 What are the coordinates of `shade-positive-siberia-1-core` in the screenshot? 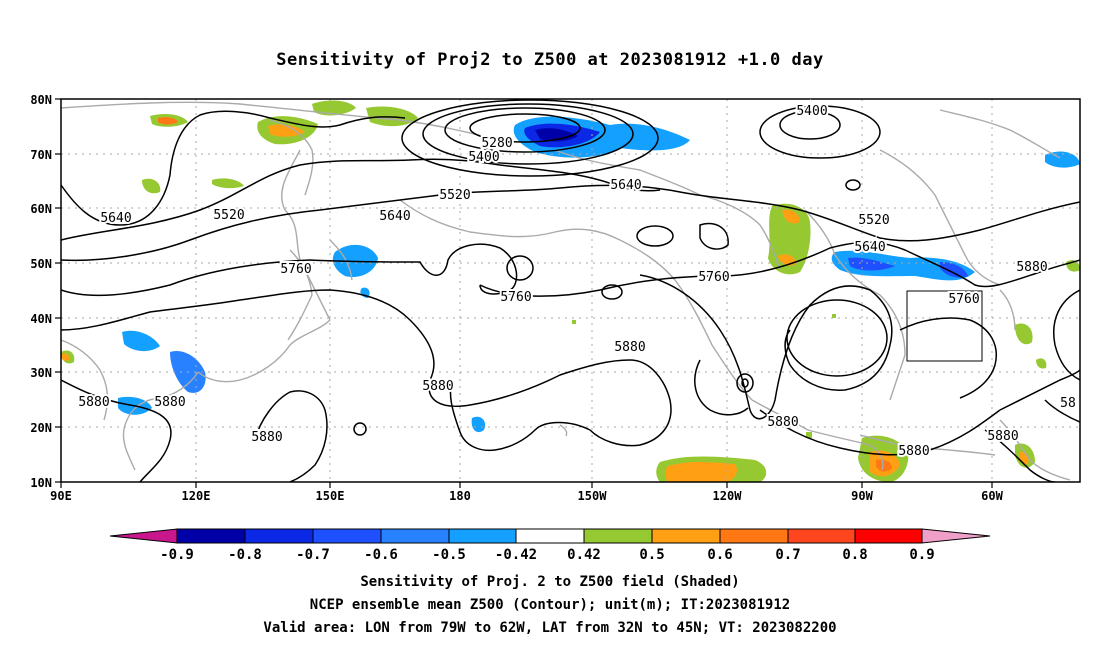 It's located at (286, 130).